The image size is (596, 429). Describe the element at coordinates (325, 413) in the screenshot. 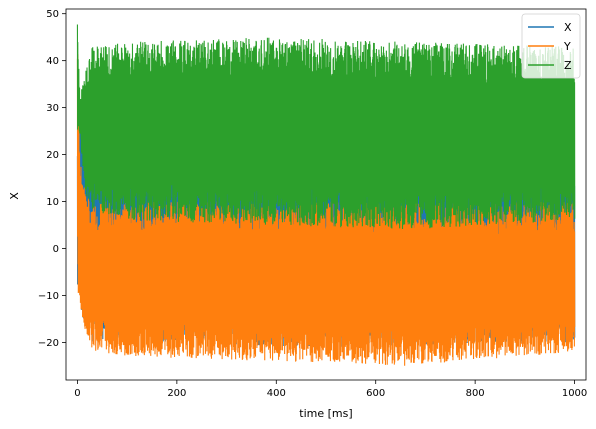

I see `x-axis-label: time [ms]` at that location.